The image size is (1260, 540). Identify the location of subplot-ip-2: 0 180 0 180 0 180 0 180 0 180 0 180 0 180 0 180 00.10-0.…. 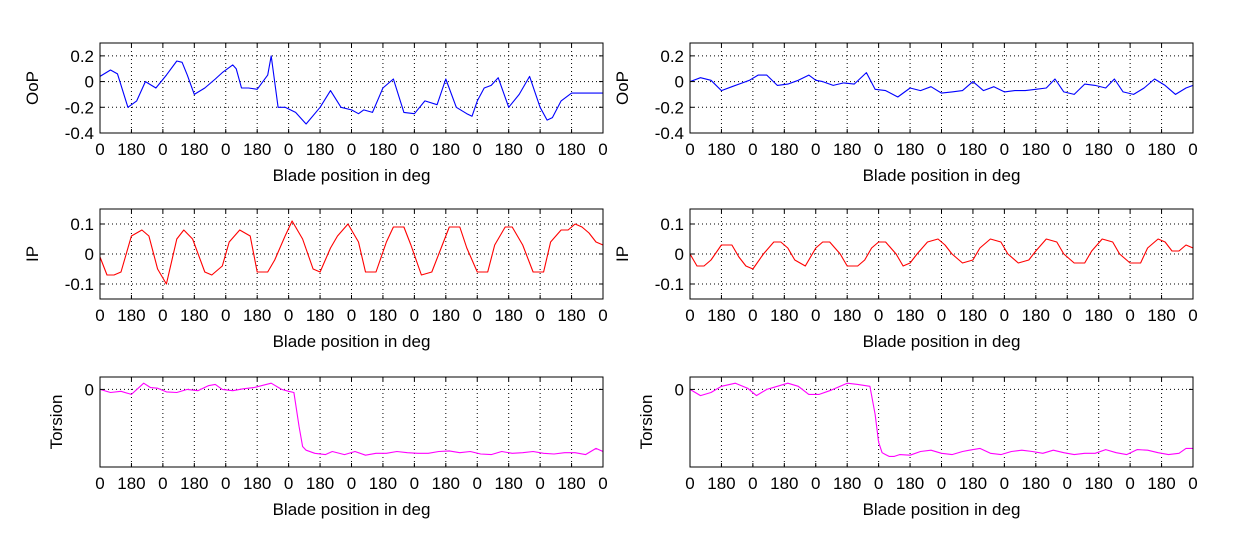
(905, 279).